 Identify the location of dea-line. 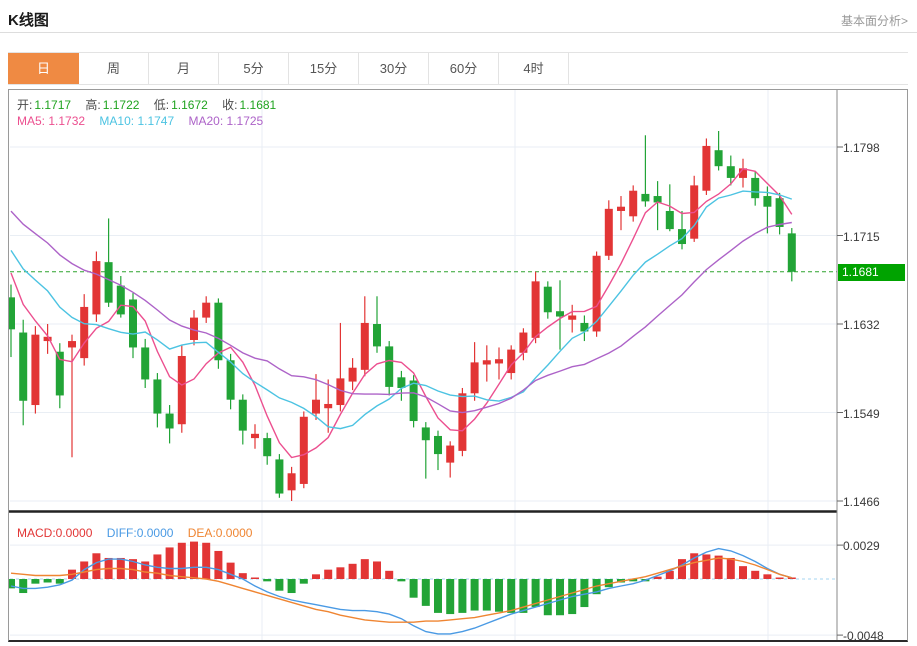
(401, 590).